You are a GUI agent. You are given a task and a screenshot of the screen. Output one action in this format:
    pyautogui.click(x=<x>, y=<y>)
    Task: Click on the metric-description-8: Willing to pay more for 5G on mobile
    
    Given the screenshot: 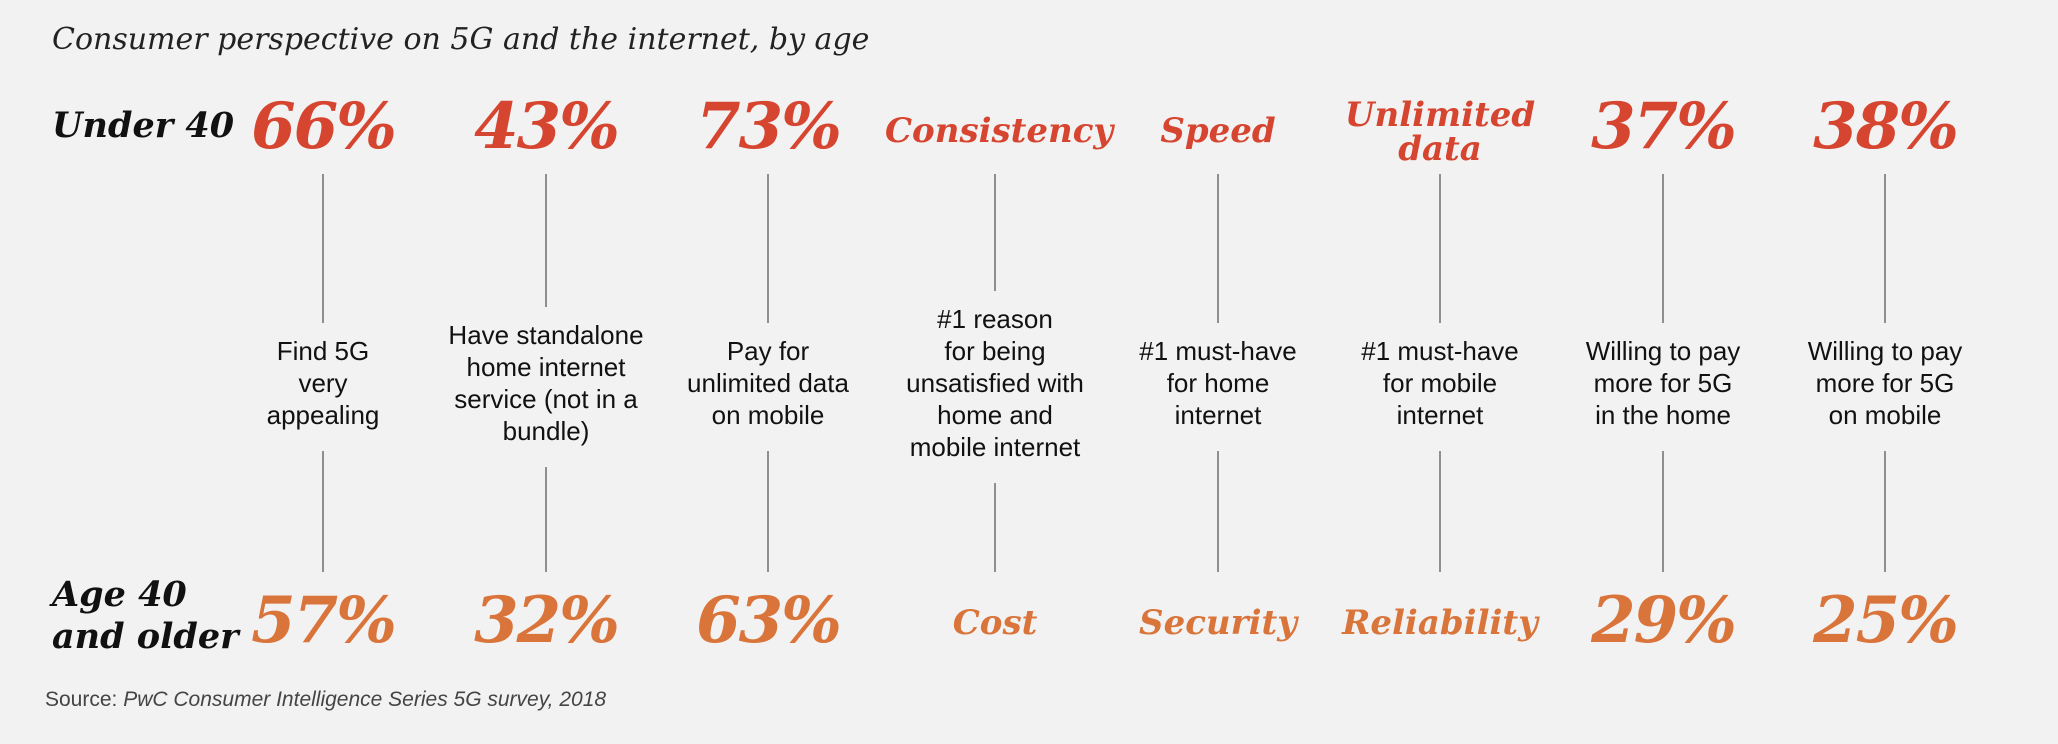 What is the action you would take?
    pyautogui.click(x=1885, y=383)
    